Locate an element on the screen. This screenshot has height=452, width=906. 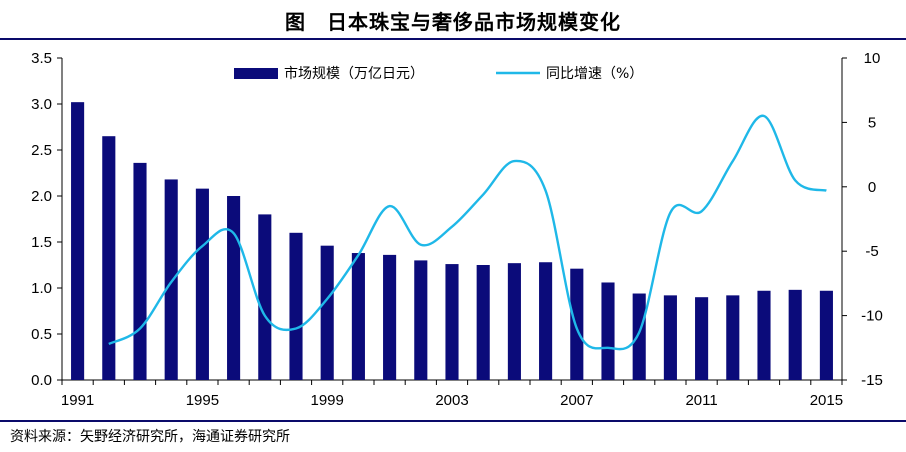
bar-2012 is located at coordinates (733, 337).